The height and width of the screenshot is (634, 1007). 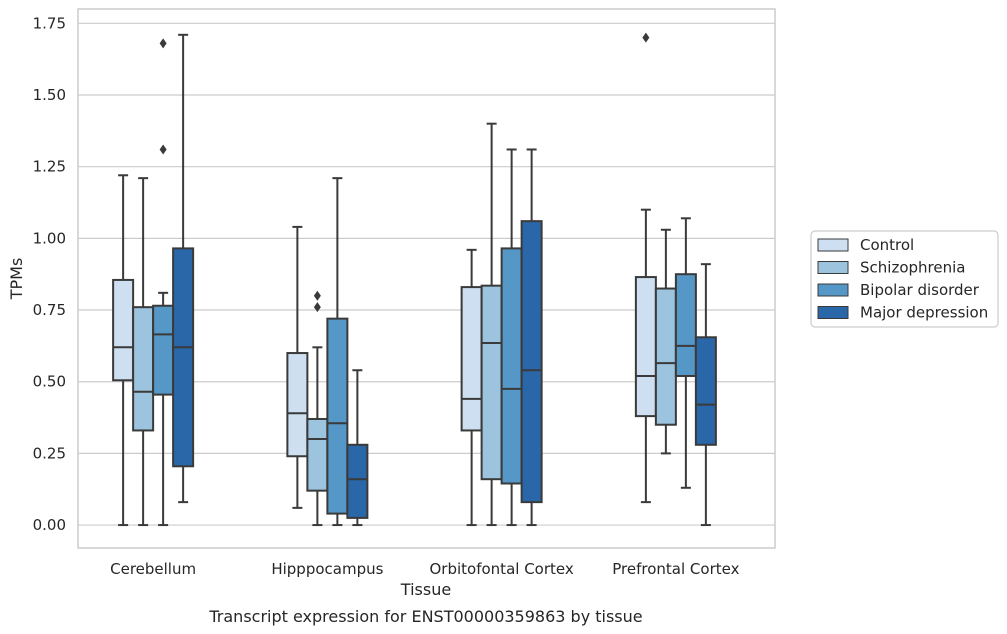 I want to click on x-tick-label: Orbitofontal Cortex, so click(x=502, y=569).